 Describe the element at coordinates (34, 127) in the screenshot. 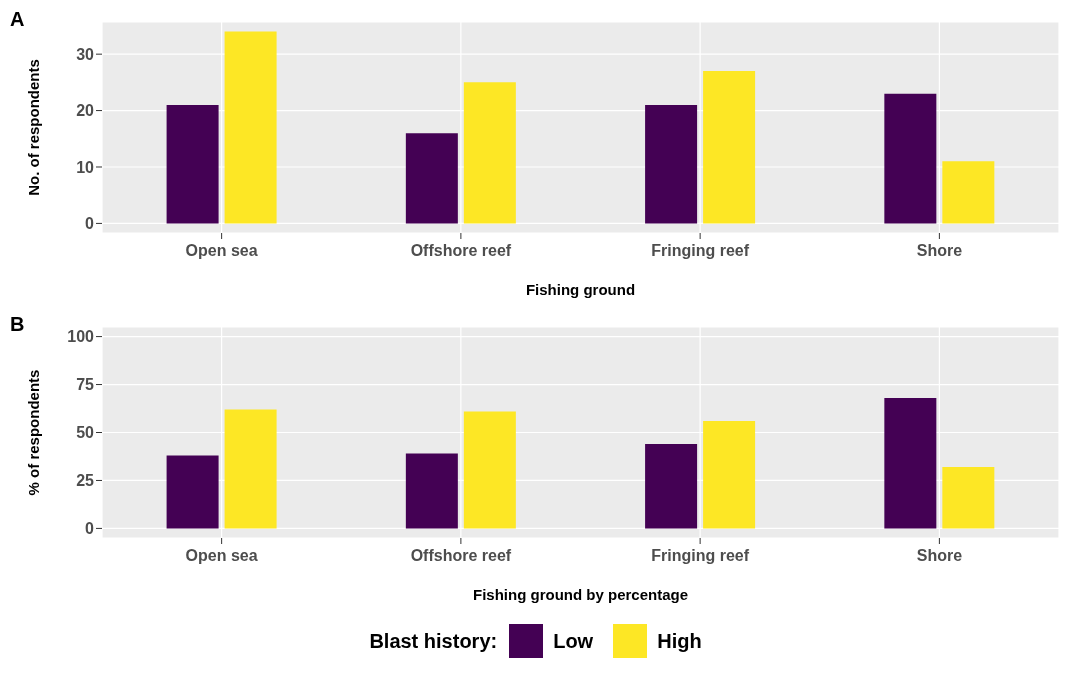

I see `y-axis-title: No. of respondents` at that location.